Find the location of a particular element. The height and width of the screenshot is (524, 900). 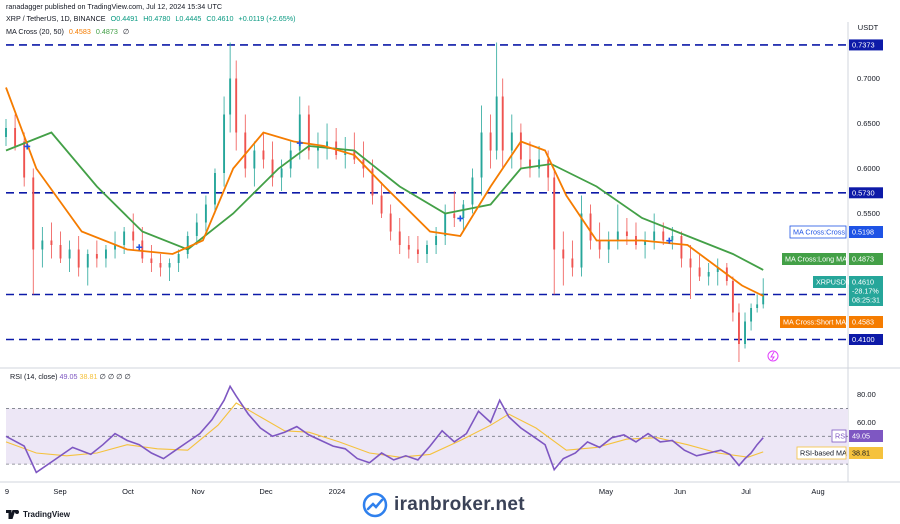

tradingview-brand: TradingView is located at coordinates (38, 514).